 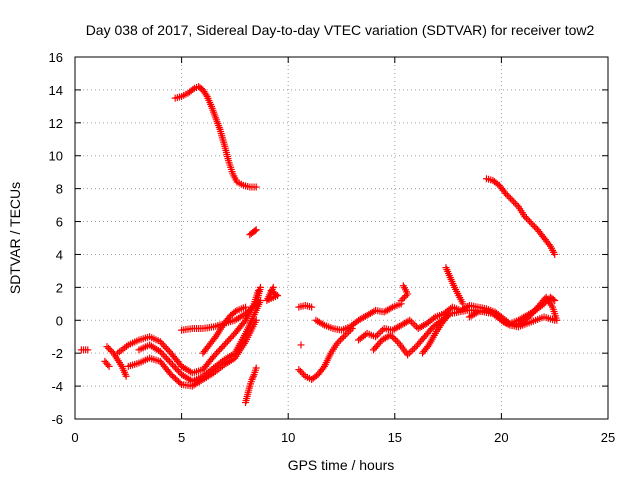 I want to click on y-tick-label: 2, so click(x=59, y=287).